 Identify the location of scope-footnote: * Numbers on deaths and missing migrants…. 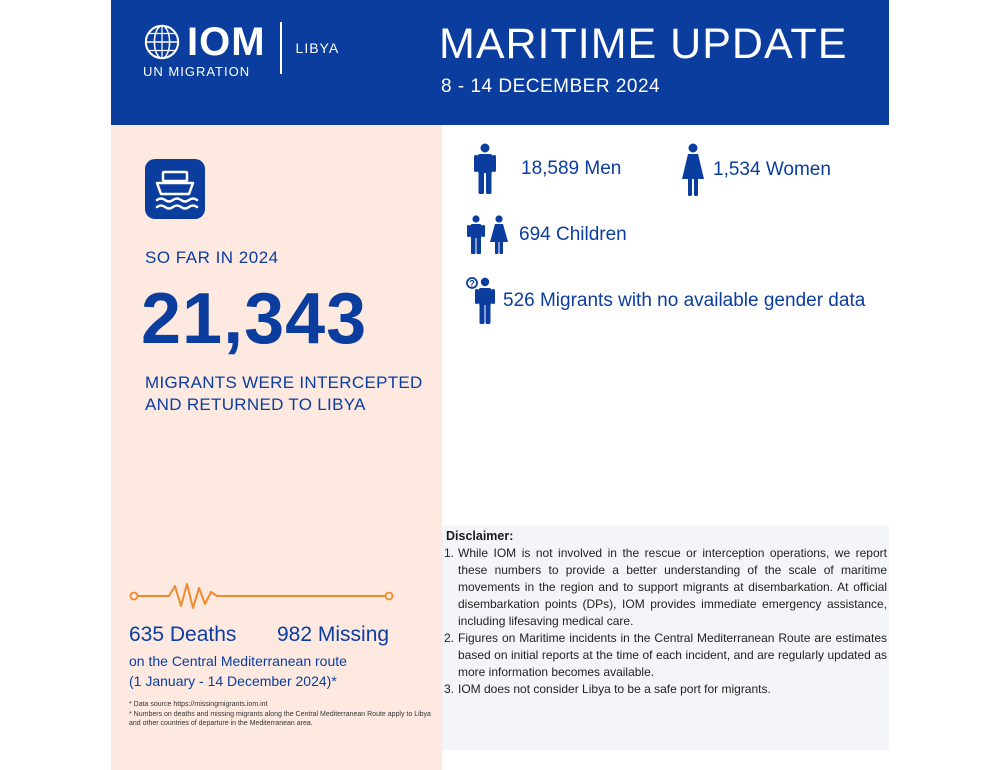
(280, 719).